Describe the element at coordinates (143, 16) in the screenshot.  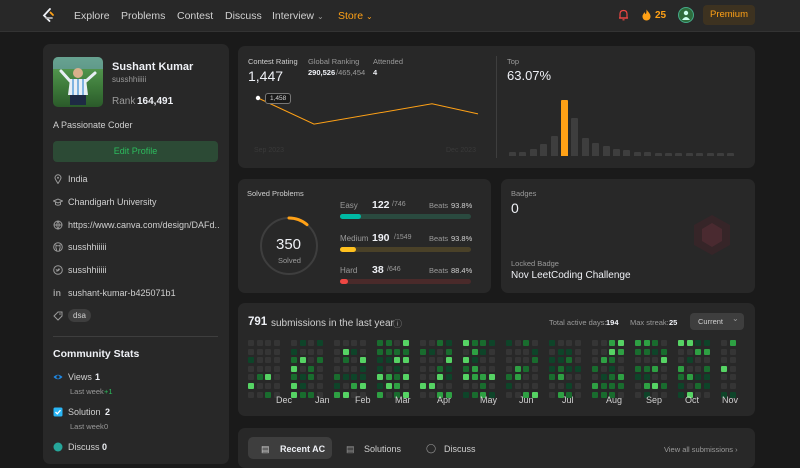
I see `nav-problems: Problems` at that location.